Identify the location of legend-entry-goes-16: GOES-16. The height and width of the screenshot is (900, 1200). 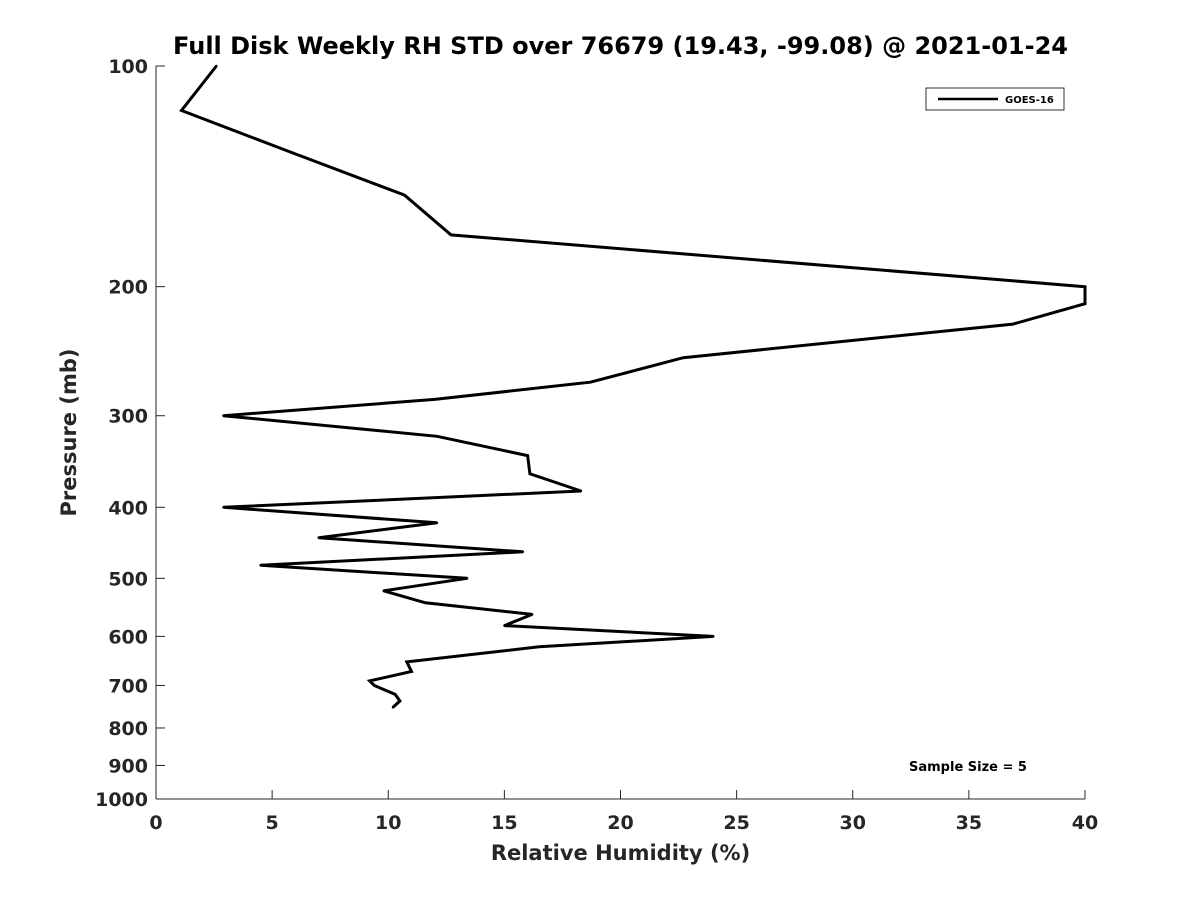
(1029, 100).